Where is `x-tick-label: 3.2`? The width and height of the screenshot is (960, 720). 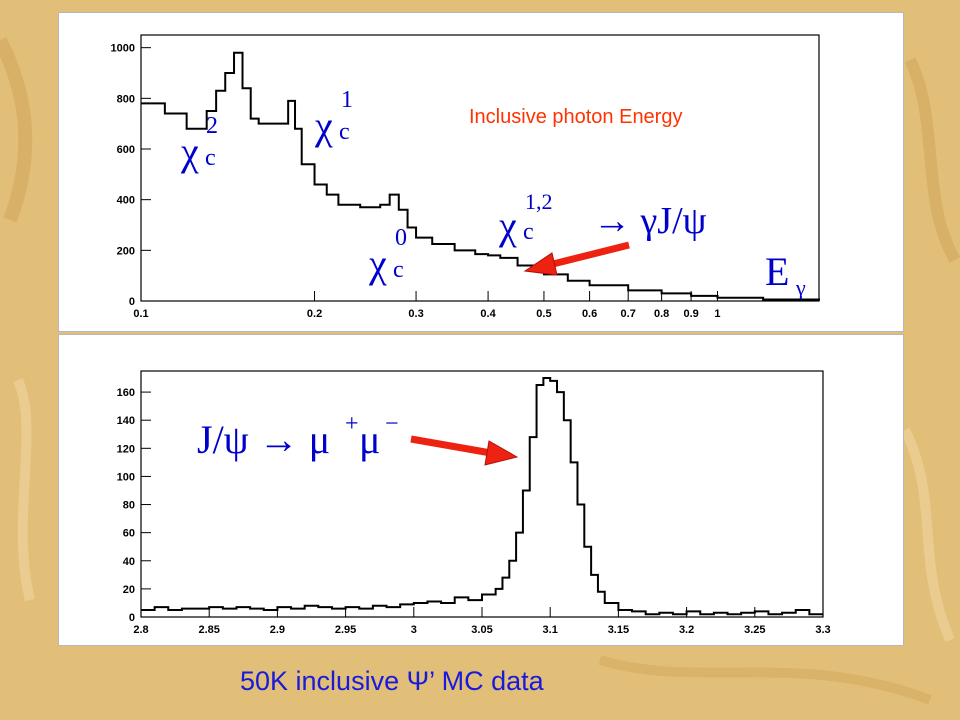
x-tick-label: 3.2 is located at coordinates (686, 630).